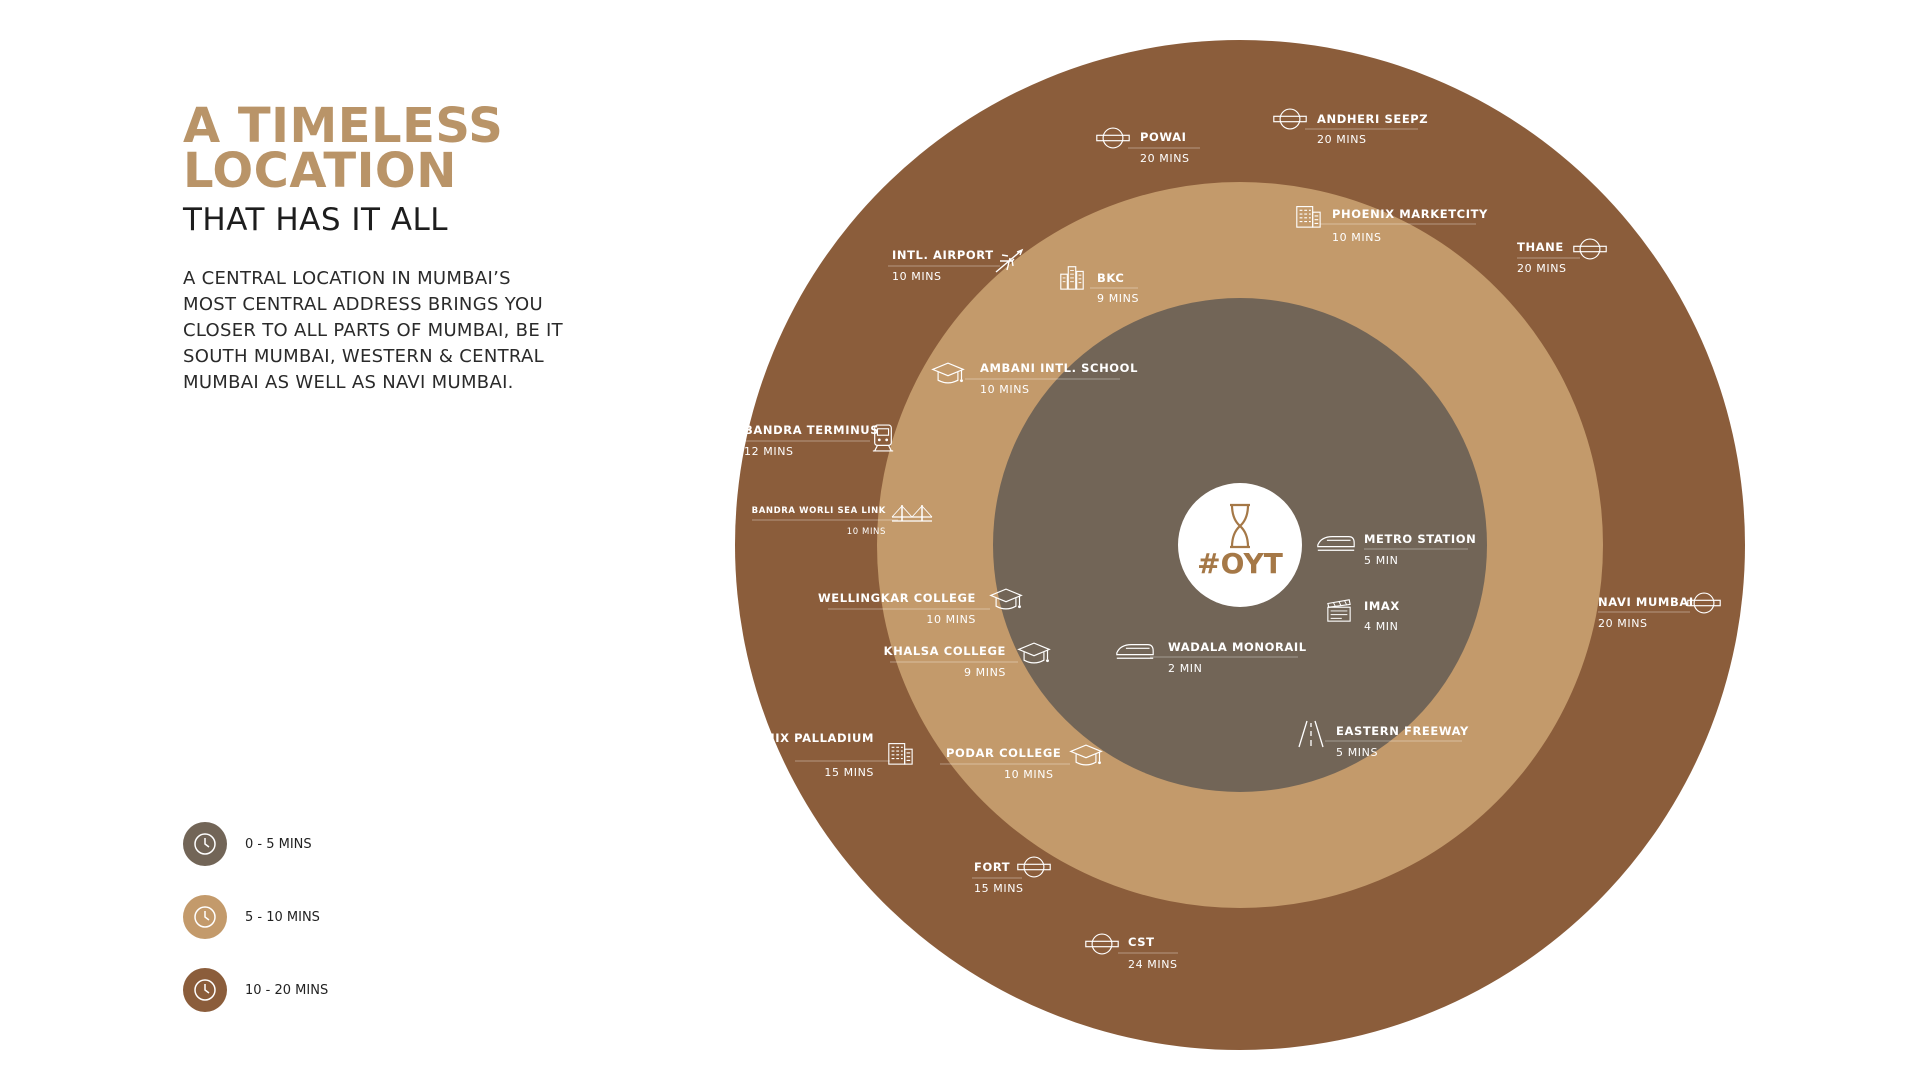 Image resolution: width=1920 pixels, height=1080 pixels. I want to click on location-imax: IMAX 4 MIN, so click(1363, 616).